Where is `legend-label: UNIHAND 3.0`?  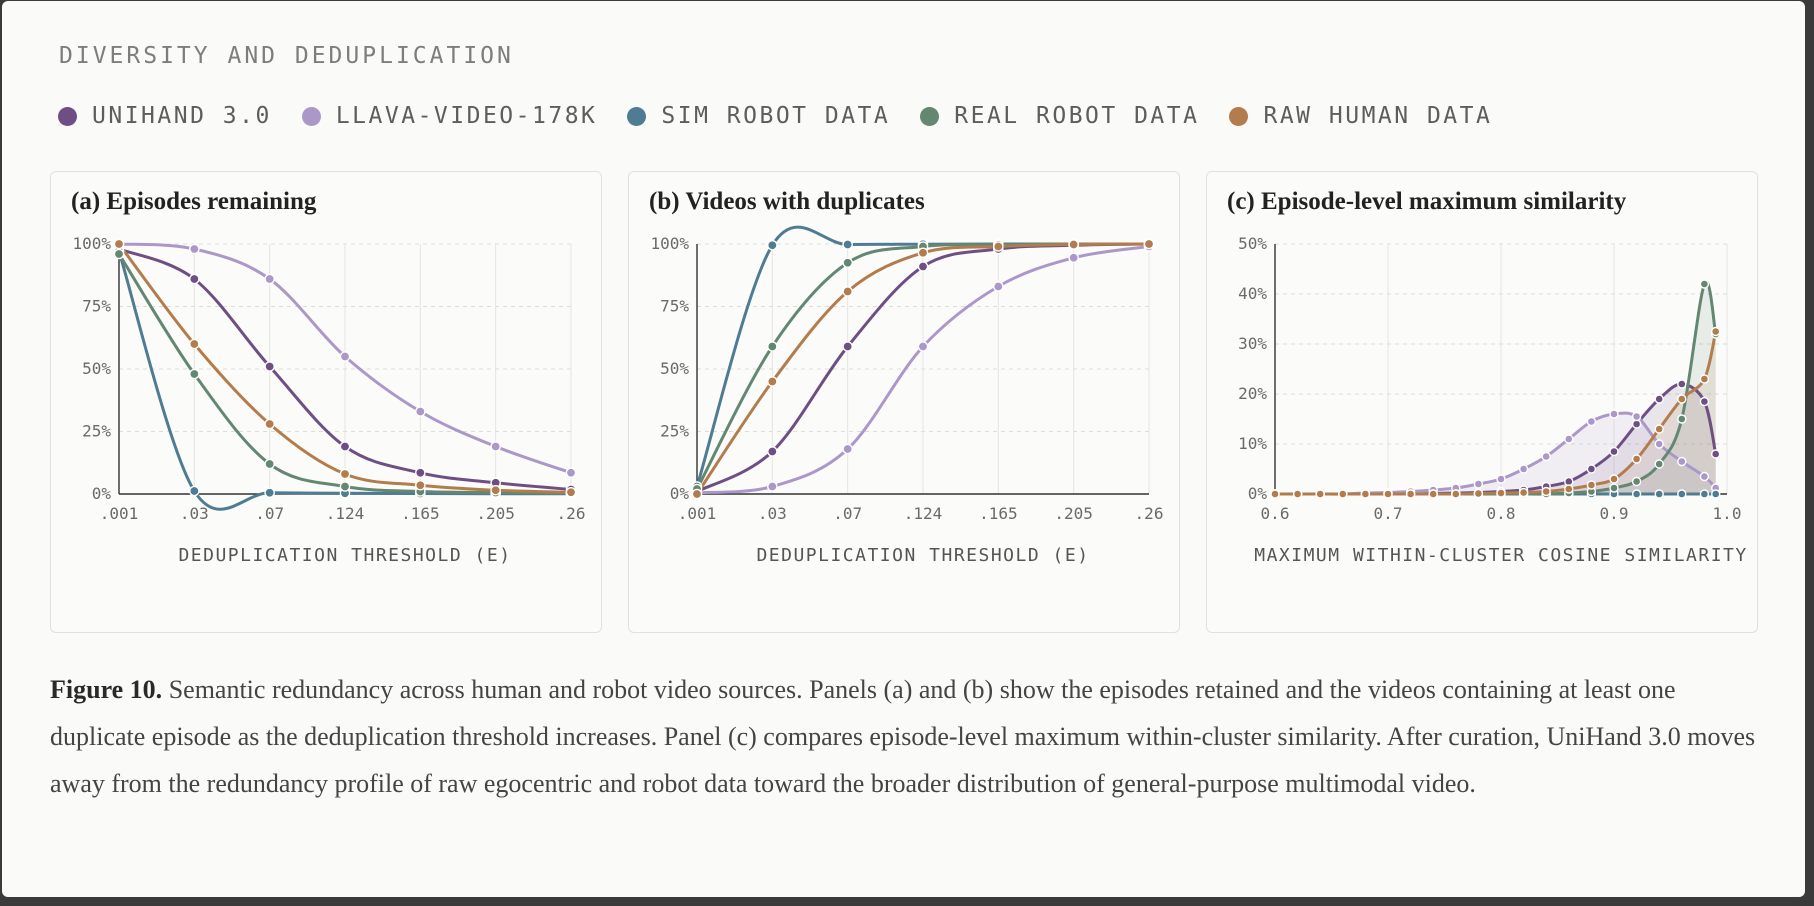 legend-label: UNIHAND 3.0 is located at coordinates (182, 116).